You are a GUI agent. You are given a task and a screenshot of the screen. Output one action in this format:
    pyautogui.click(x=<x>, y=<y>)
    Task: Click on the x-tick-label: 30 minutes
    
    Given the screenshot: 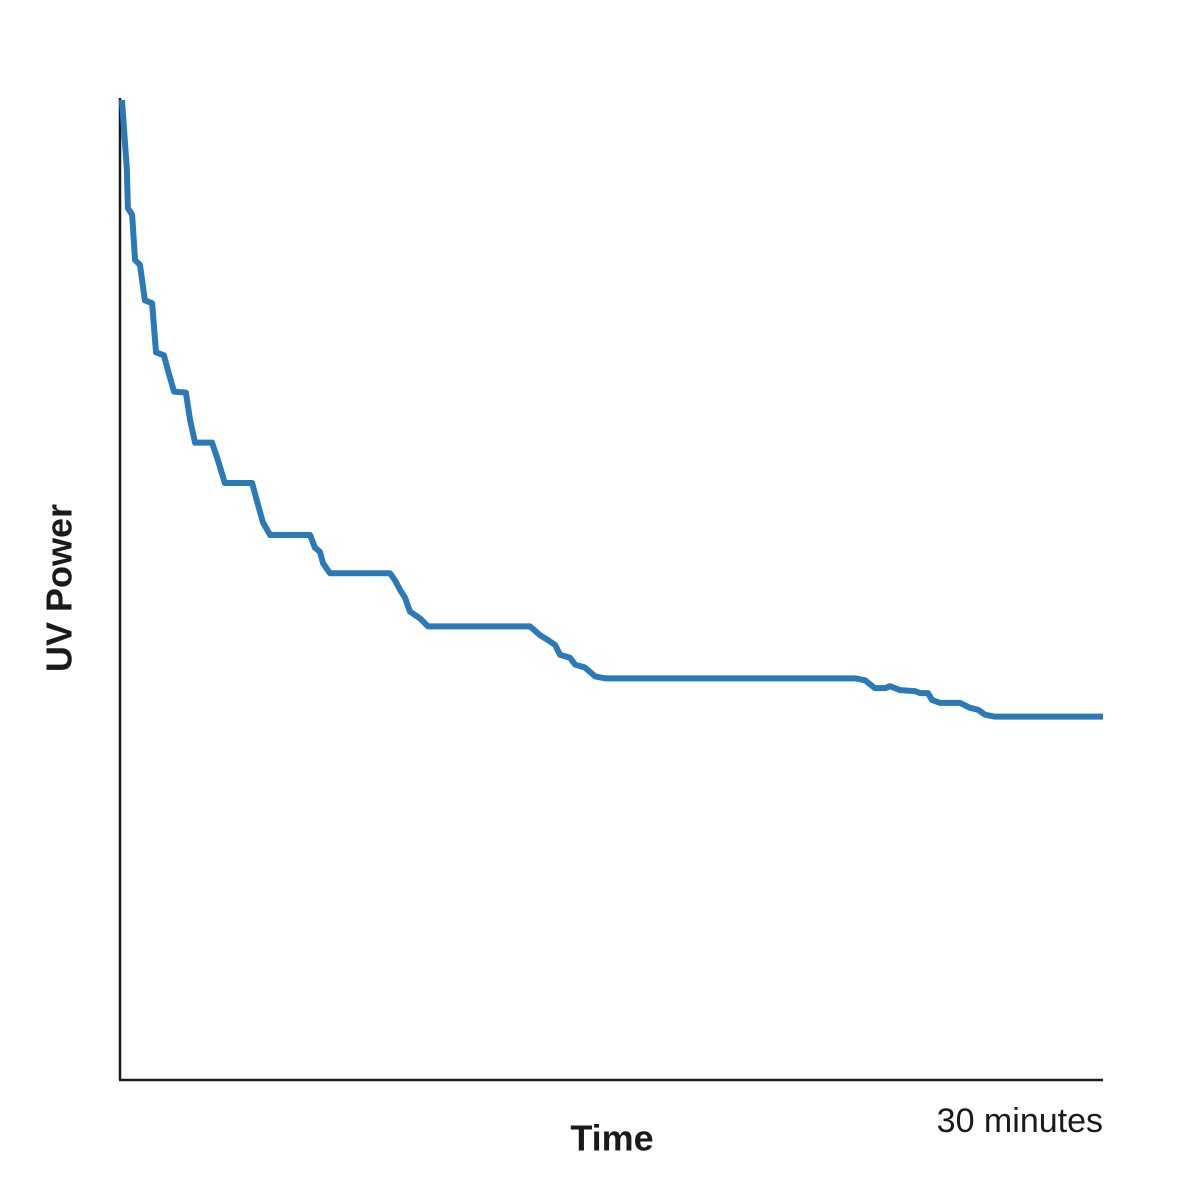 What is the action you would take?
    pyautogui.click(x=1020, y=1121)
    